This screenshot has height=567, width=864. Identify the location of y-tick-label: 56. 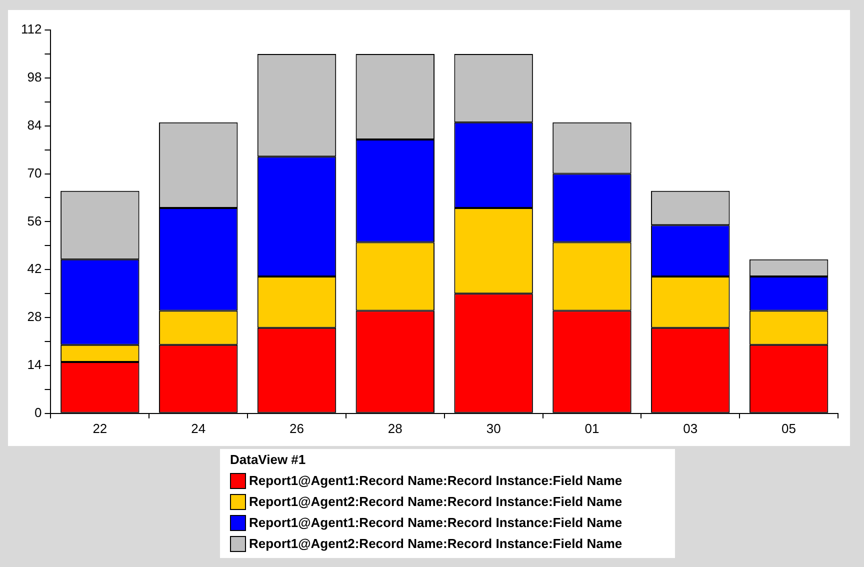
(34, 220).